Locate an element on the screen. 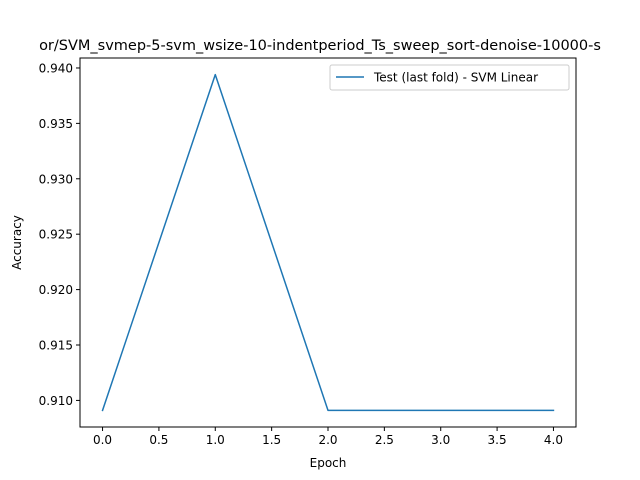 Image resolution: width=640 pixels, height=480 pixels. y-axis: 0.910 0.915 0.920 0.925 0.930 0.935 0.940 is located at coordinates (59, 234).